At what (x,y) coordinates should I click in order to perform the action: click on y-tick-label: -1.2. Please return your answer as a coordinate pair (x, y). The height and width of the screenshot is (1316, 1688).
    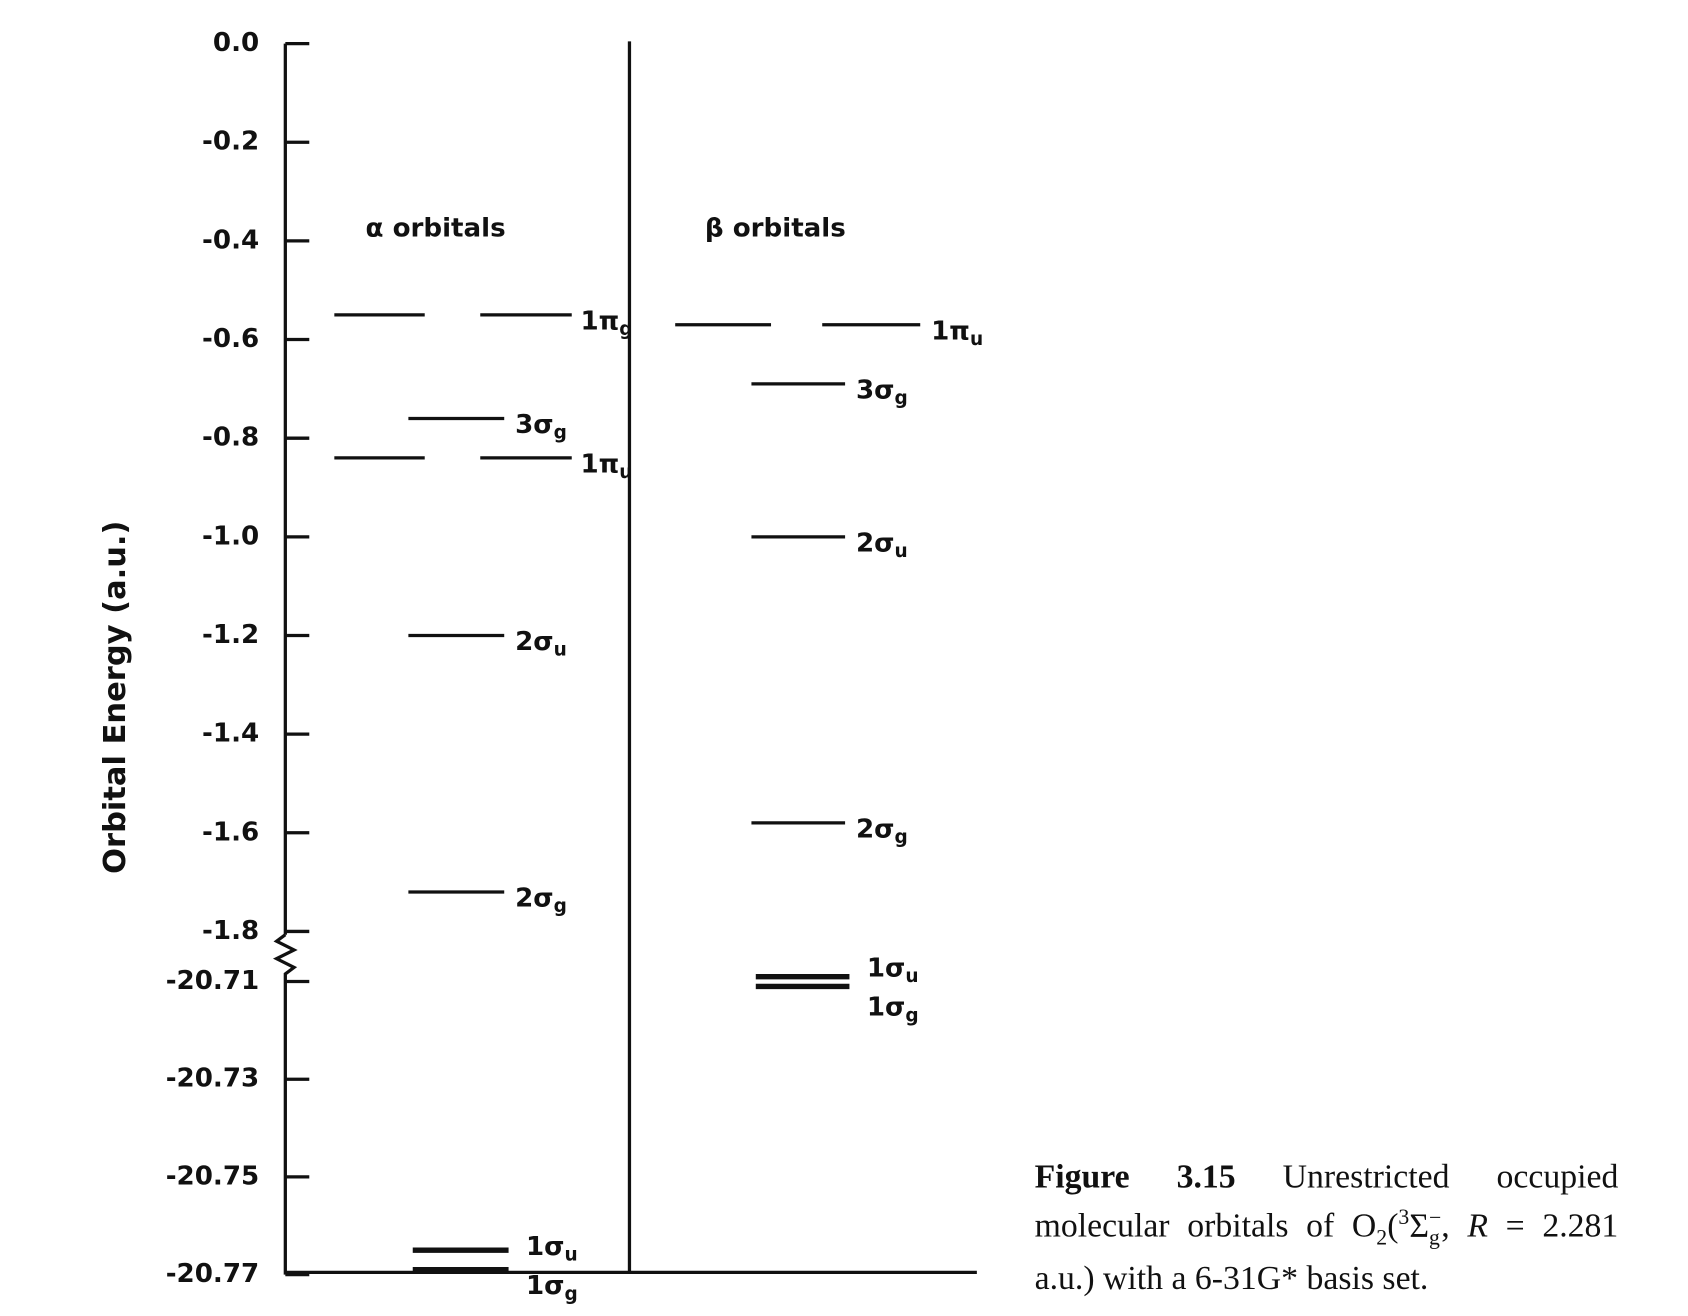
    Looking at the image, I should click on (230, 635).